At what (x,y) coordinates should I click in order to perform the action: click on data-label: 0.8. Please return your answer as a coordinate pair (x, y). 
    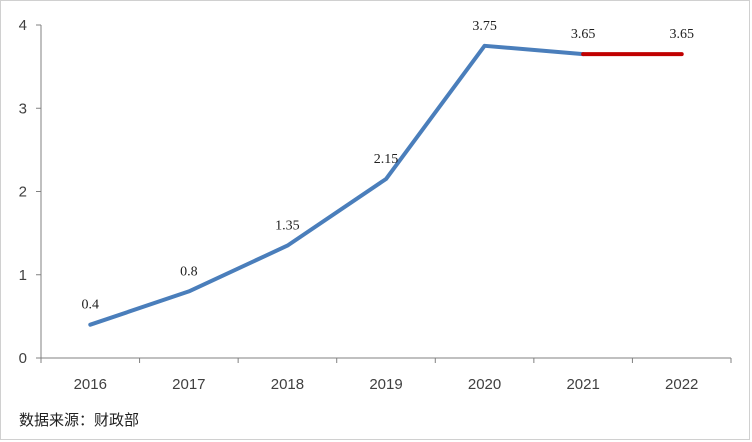
    Looking at the image, I should click on (189, 271).